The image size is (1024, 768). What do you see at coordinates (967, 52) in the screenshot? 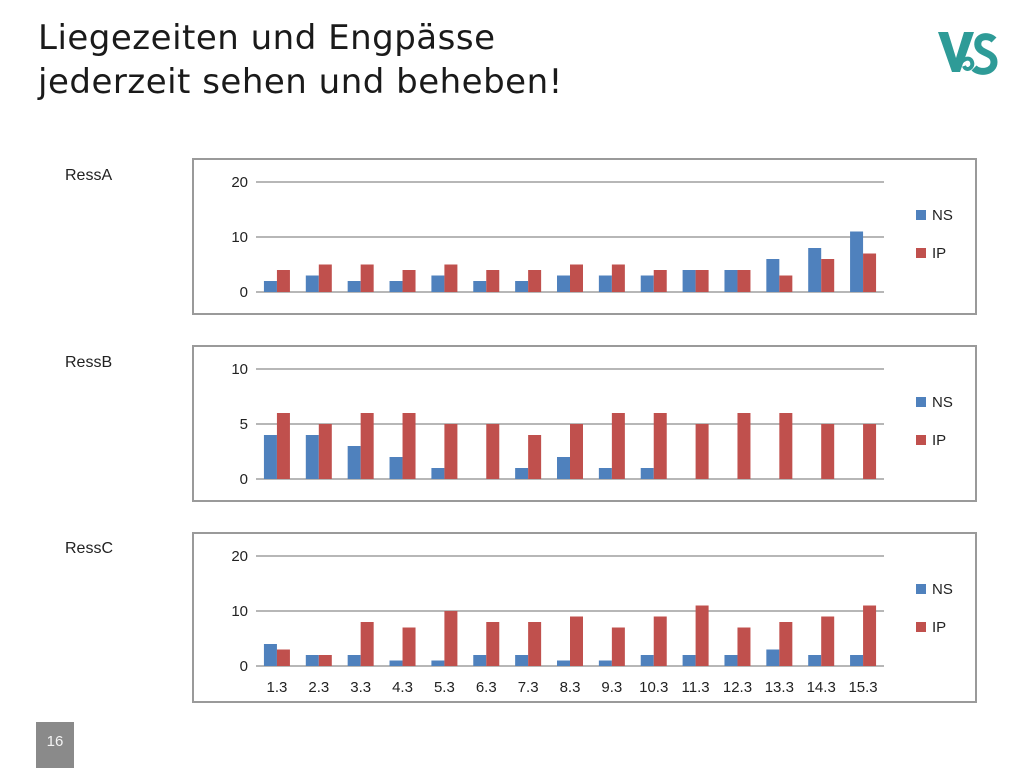
I see `vs-logo` at bounding box center [967, 52].